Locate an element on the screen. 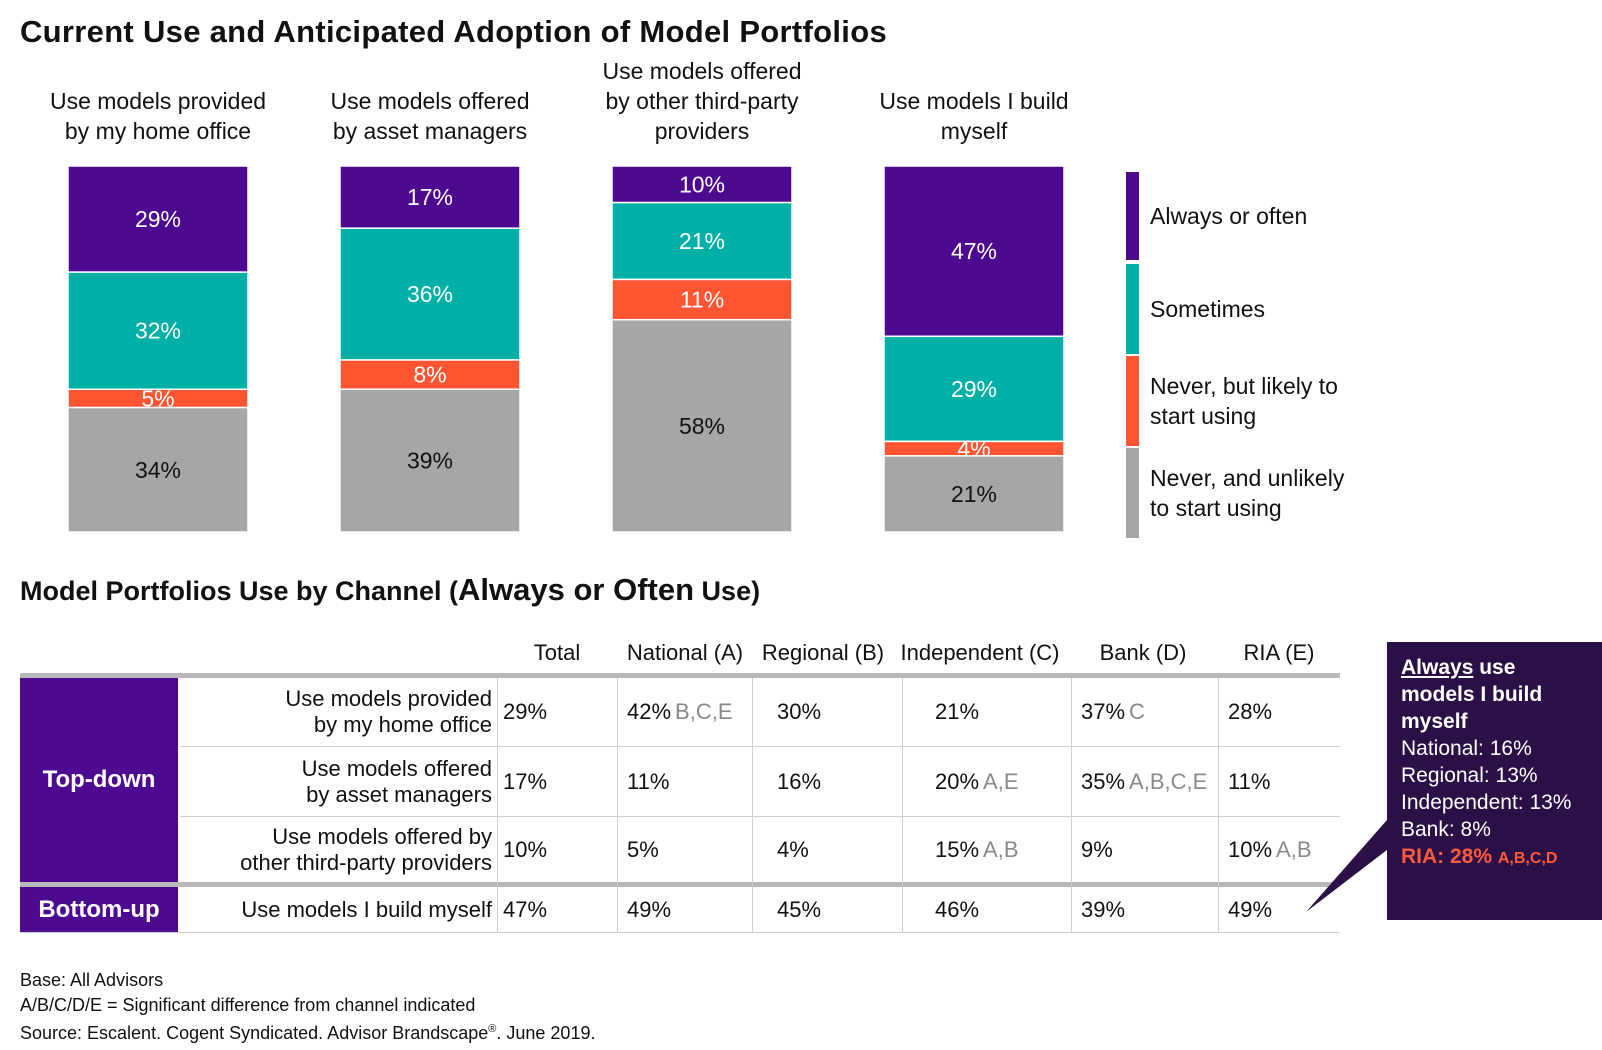 The width and height of the screenshot is (1602, 1050). row-label-0: Use models provided by my home office is located at coordinates (336, 712).